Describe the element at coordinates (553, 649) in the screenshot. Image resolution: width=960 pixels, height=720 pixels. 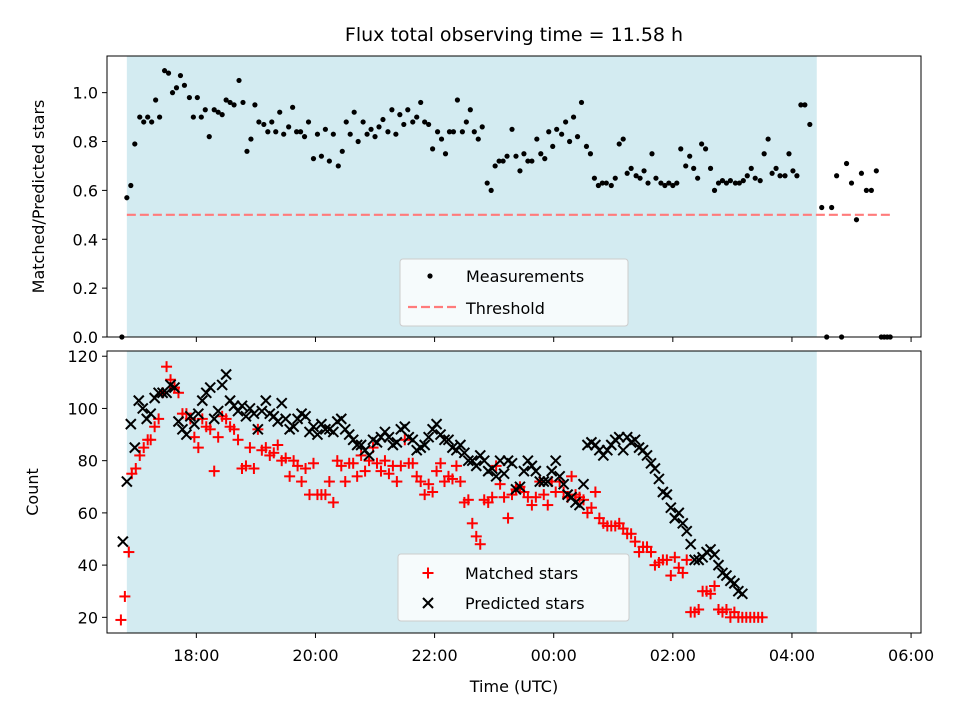
I see `count-x-ticks: 18:00 20:00 22:00 00:00 02:00 04:00 06:00` at that location.